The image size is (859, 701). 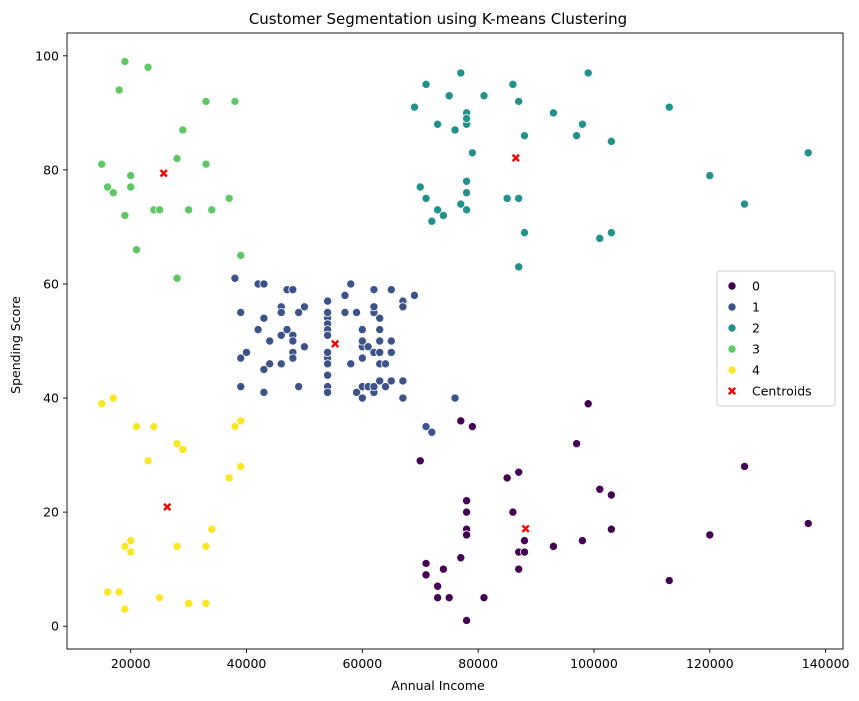 I want to click on legend-label: 1, so click(x=756, y=307).